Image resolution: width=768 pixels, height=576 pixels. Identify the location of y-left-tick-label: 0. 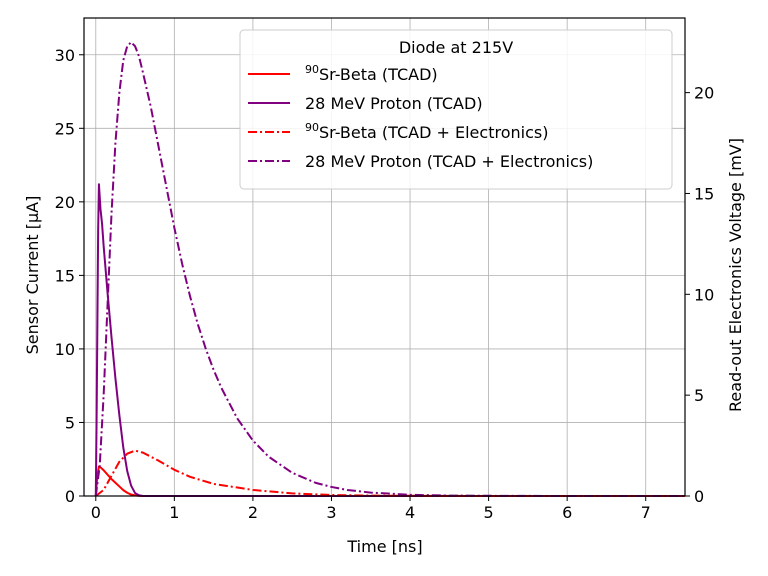
(70, 496).